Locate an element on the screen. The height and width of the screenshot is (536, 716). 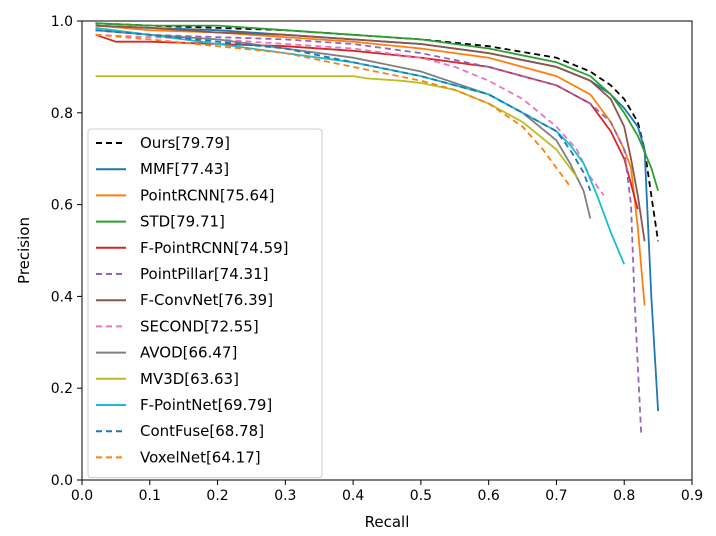
legend-entry-label: SECOND[72.55] is located at coordinates (199, 326).